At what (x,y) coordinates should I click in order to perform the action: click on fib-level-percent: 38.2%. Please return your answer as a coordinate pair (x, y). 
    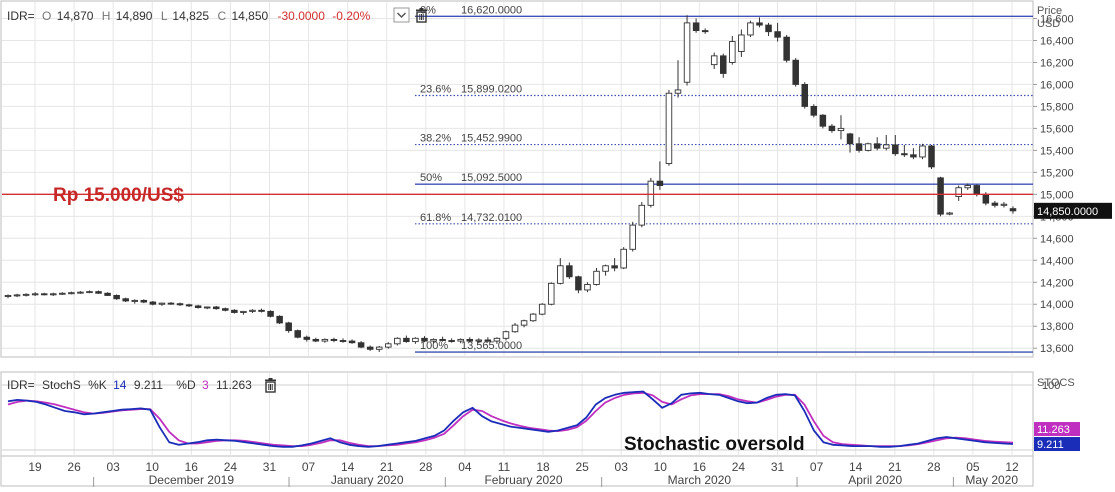
    Looking at the image, I should click on (435, 139).